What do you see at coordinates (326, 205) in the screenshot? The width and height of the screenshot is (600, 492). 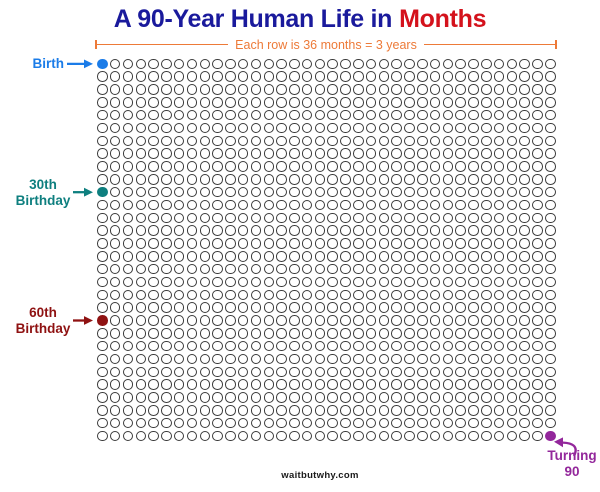 I see `month-row` at bounding box center [326, 205].